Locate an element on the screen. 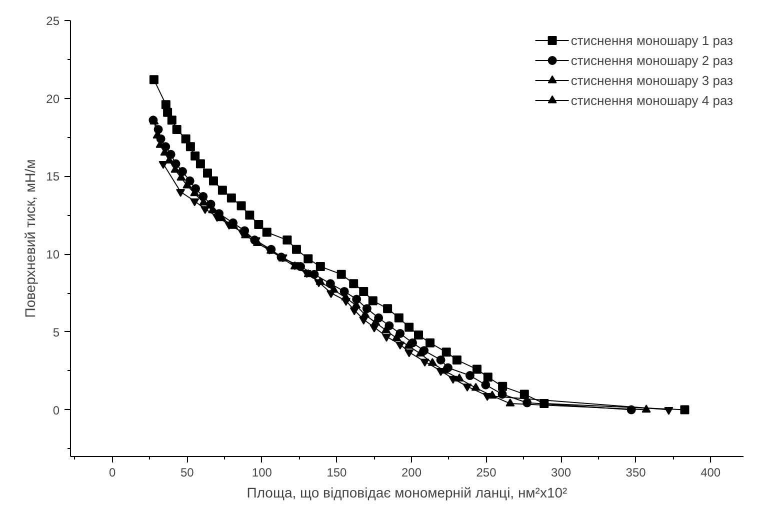  legend-label: стиснення моношару 3 раз is located at coordinates (651, 80).